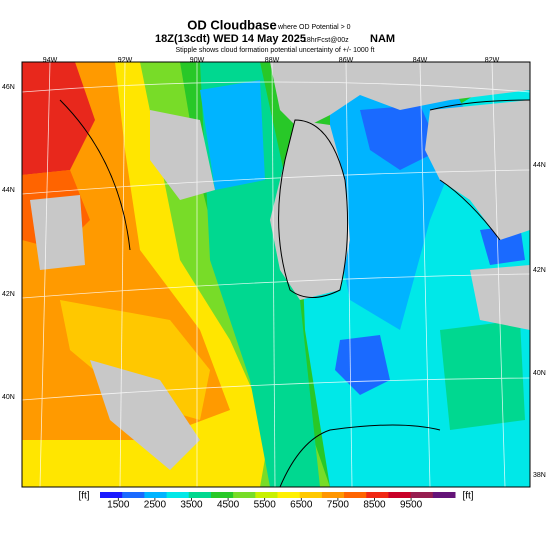 This screenshot has width=552, height=557. Describe the element at coordinates (326, 40) in the screenshot. I see `forecast: 18hrFcst@00z` at that location.